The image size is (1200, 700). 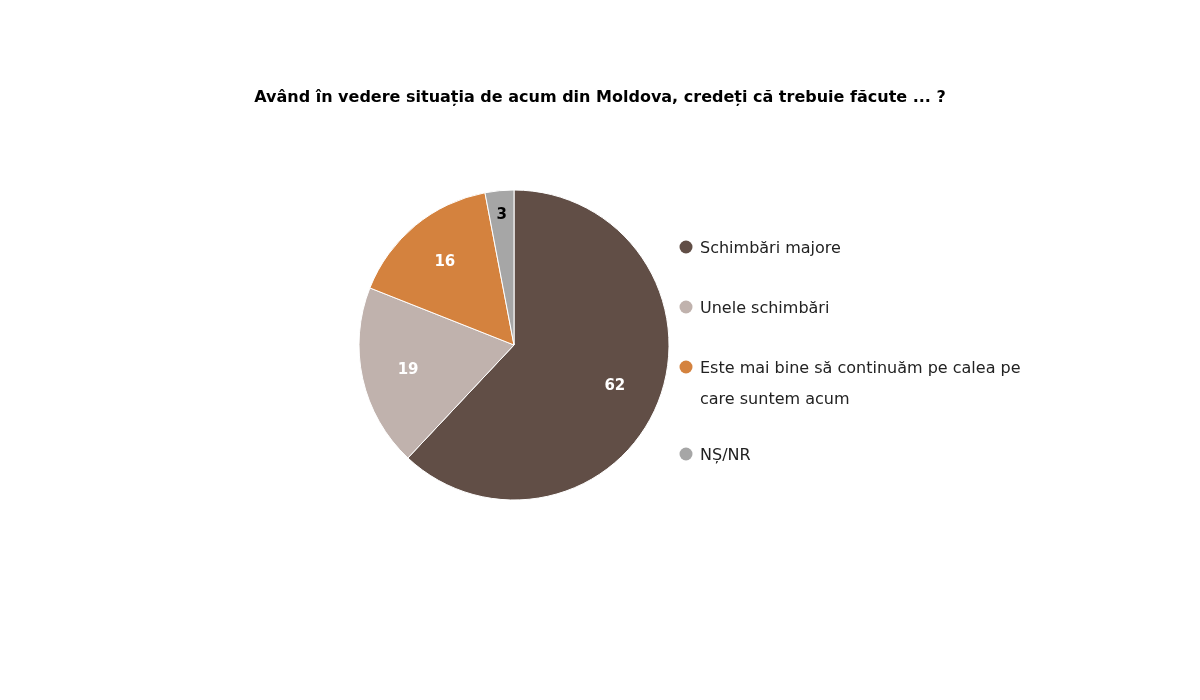 I want to click on legend-label: Unele schimbări, so click(x=765, y=307).